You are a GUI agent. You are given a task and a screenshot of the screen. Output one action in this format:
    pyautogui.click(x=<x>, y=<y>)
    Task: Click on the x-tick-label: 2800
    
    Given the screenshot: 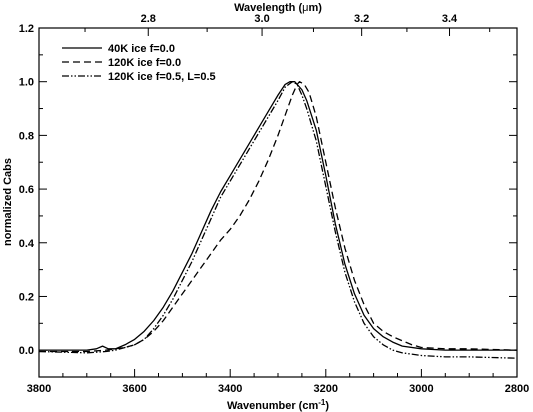 What is the action you would take?
    pyautogui.click(x=517, y=389)
    